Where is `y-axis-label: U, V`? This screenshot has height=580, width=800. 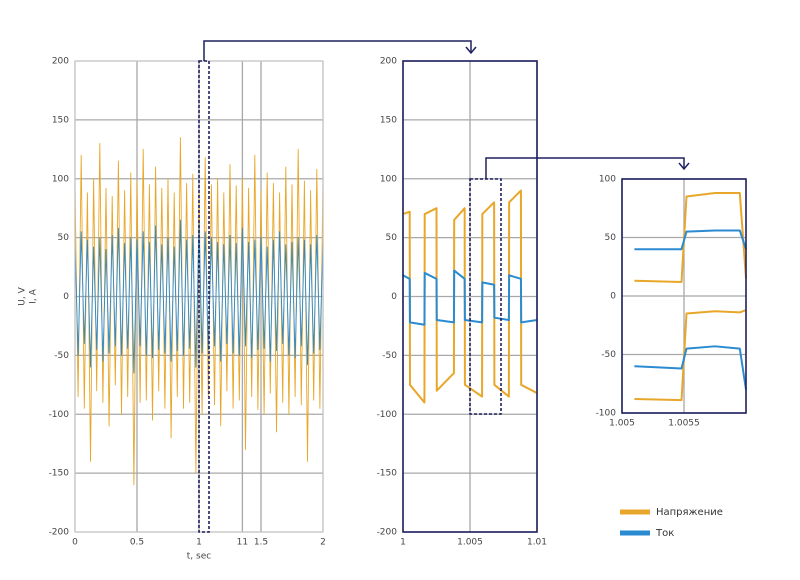 y-axis-label: U, V is located at coordinates (23, 295).